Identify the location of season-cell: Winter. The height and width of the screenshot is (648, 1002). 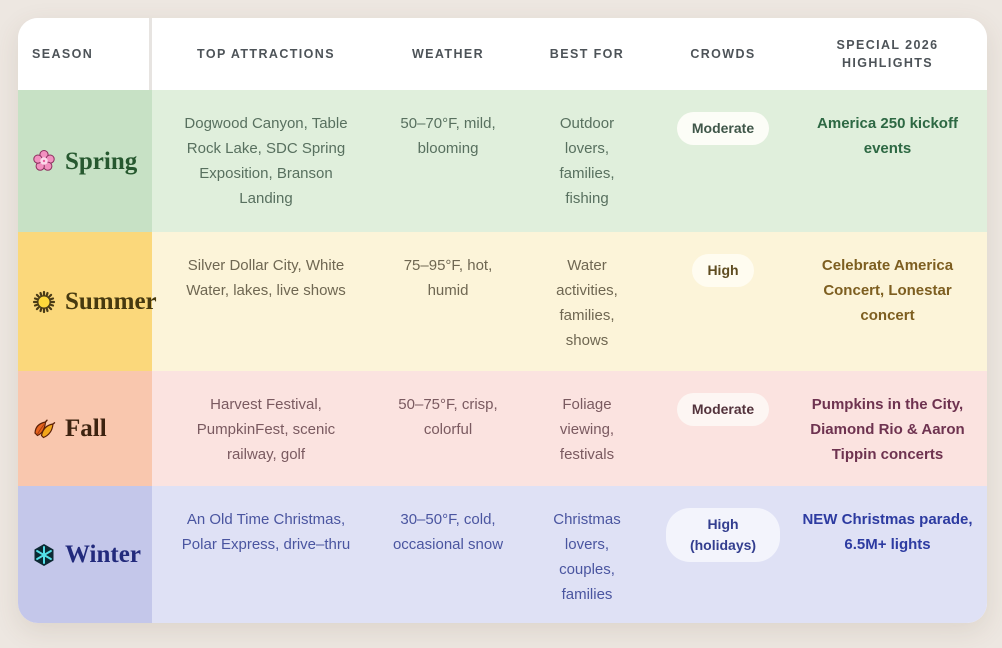
(85, 554).